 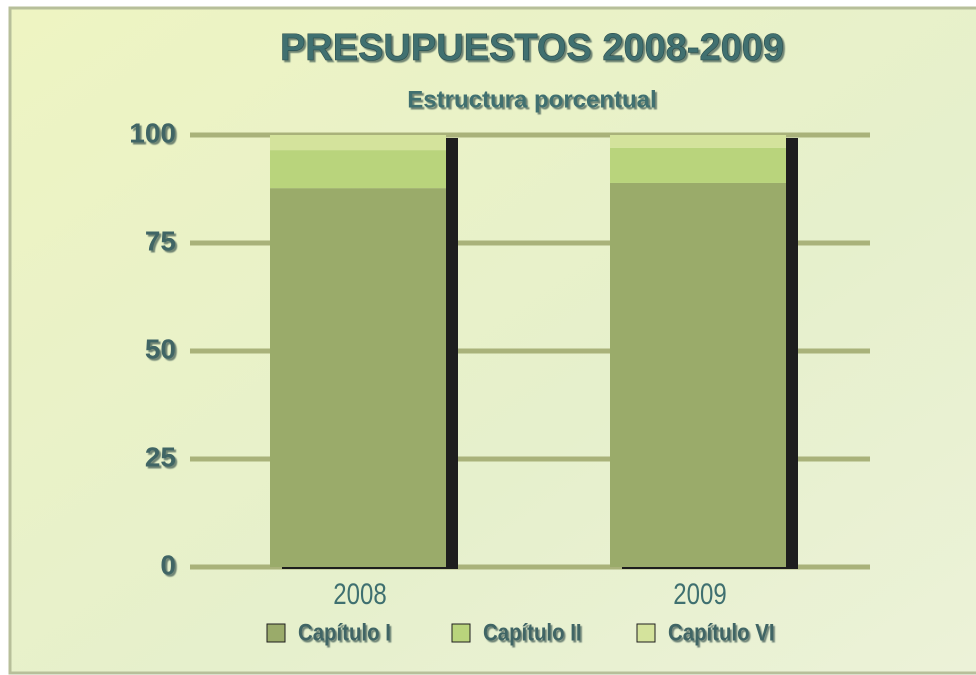 I want to click on y-tick-label: 75, so click(x=160, y=240).